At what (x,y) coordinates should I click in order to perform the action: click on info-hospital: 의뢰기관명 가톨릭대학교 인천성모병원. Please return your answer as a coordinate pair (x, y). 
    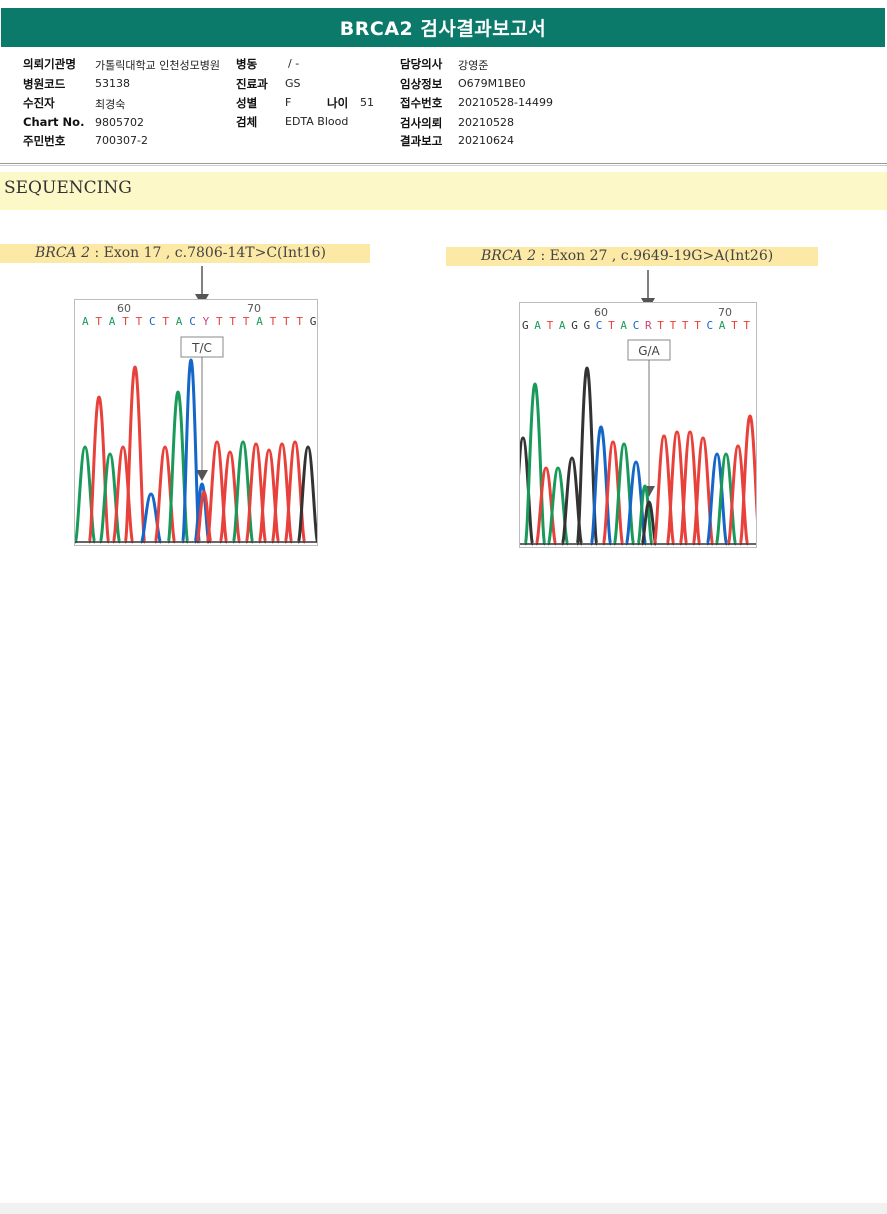
    Looking at the image, I should click on (121, 64).